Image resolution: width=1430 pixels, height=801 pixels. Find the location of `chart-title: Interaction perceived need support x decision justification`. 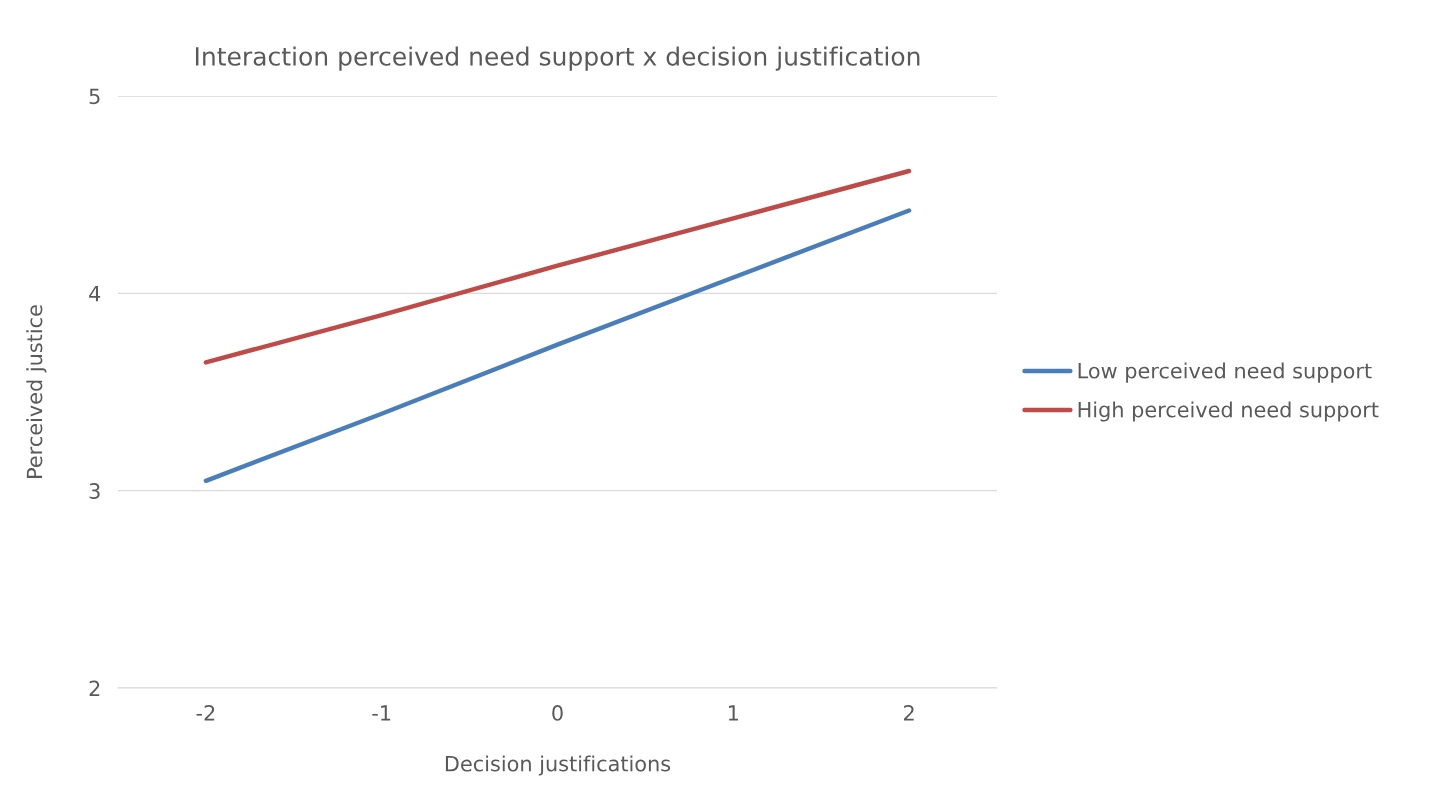

chart-title: Interaction perceived need support x decision justification is located at coordinates (557, 58).